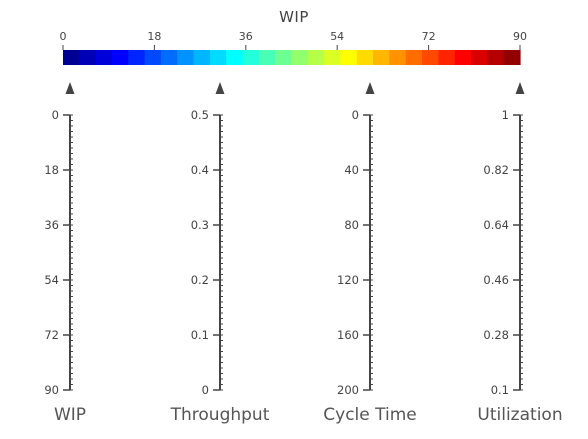 The width and height of the screenshot is (588, 439). I want to click on axis-tick-label: 0.2, so click(200, 280).